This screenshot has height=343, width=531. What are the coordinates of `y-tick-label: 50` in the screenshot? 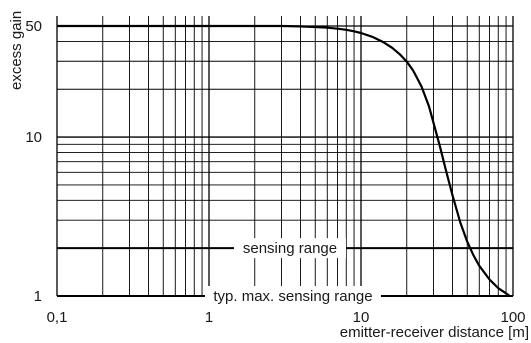 It's located at (33, 26).